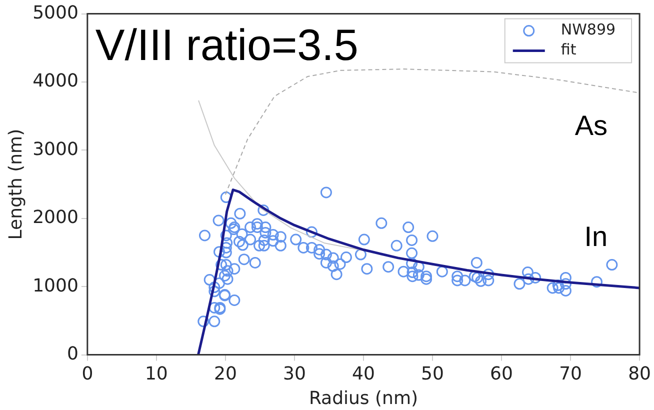  What do you see at coordinates (596, 236) in the screenshot?
I see `annotation: In` at bounding box center [596, 236].